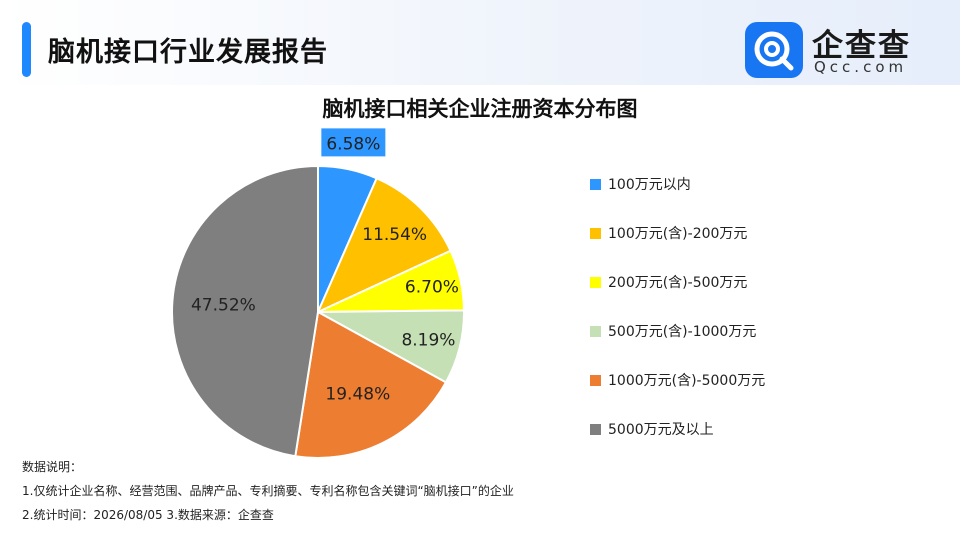  I want to click on legend-label: 200万元(含)-500万元, so click(678, 283).